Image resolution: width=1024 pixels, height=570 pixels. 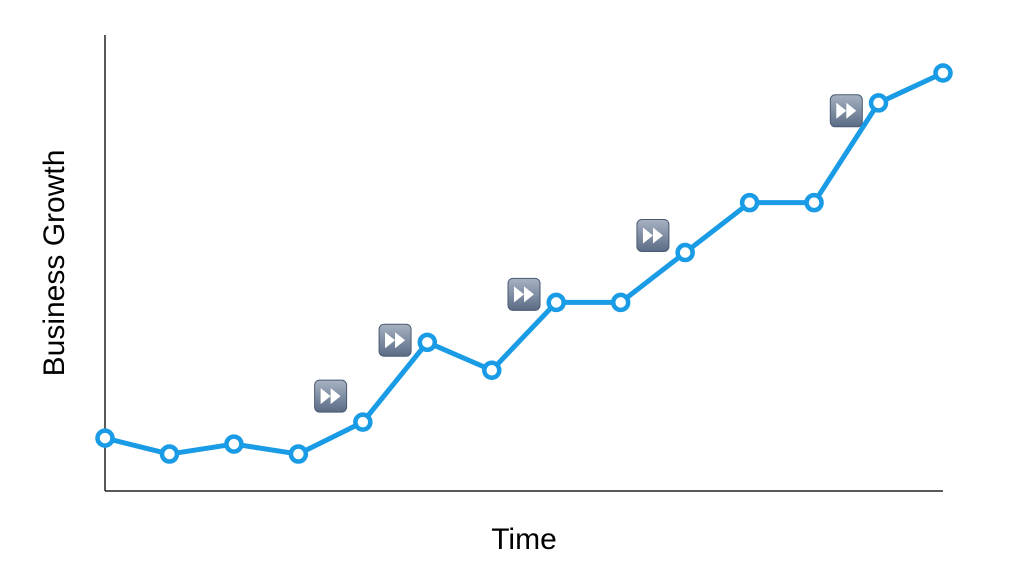 I want to click on x-axis-title: Time, so click(x=524, y=539).